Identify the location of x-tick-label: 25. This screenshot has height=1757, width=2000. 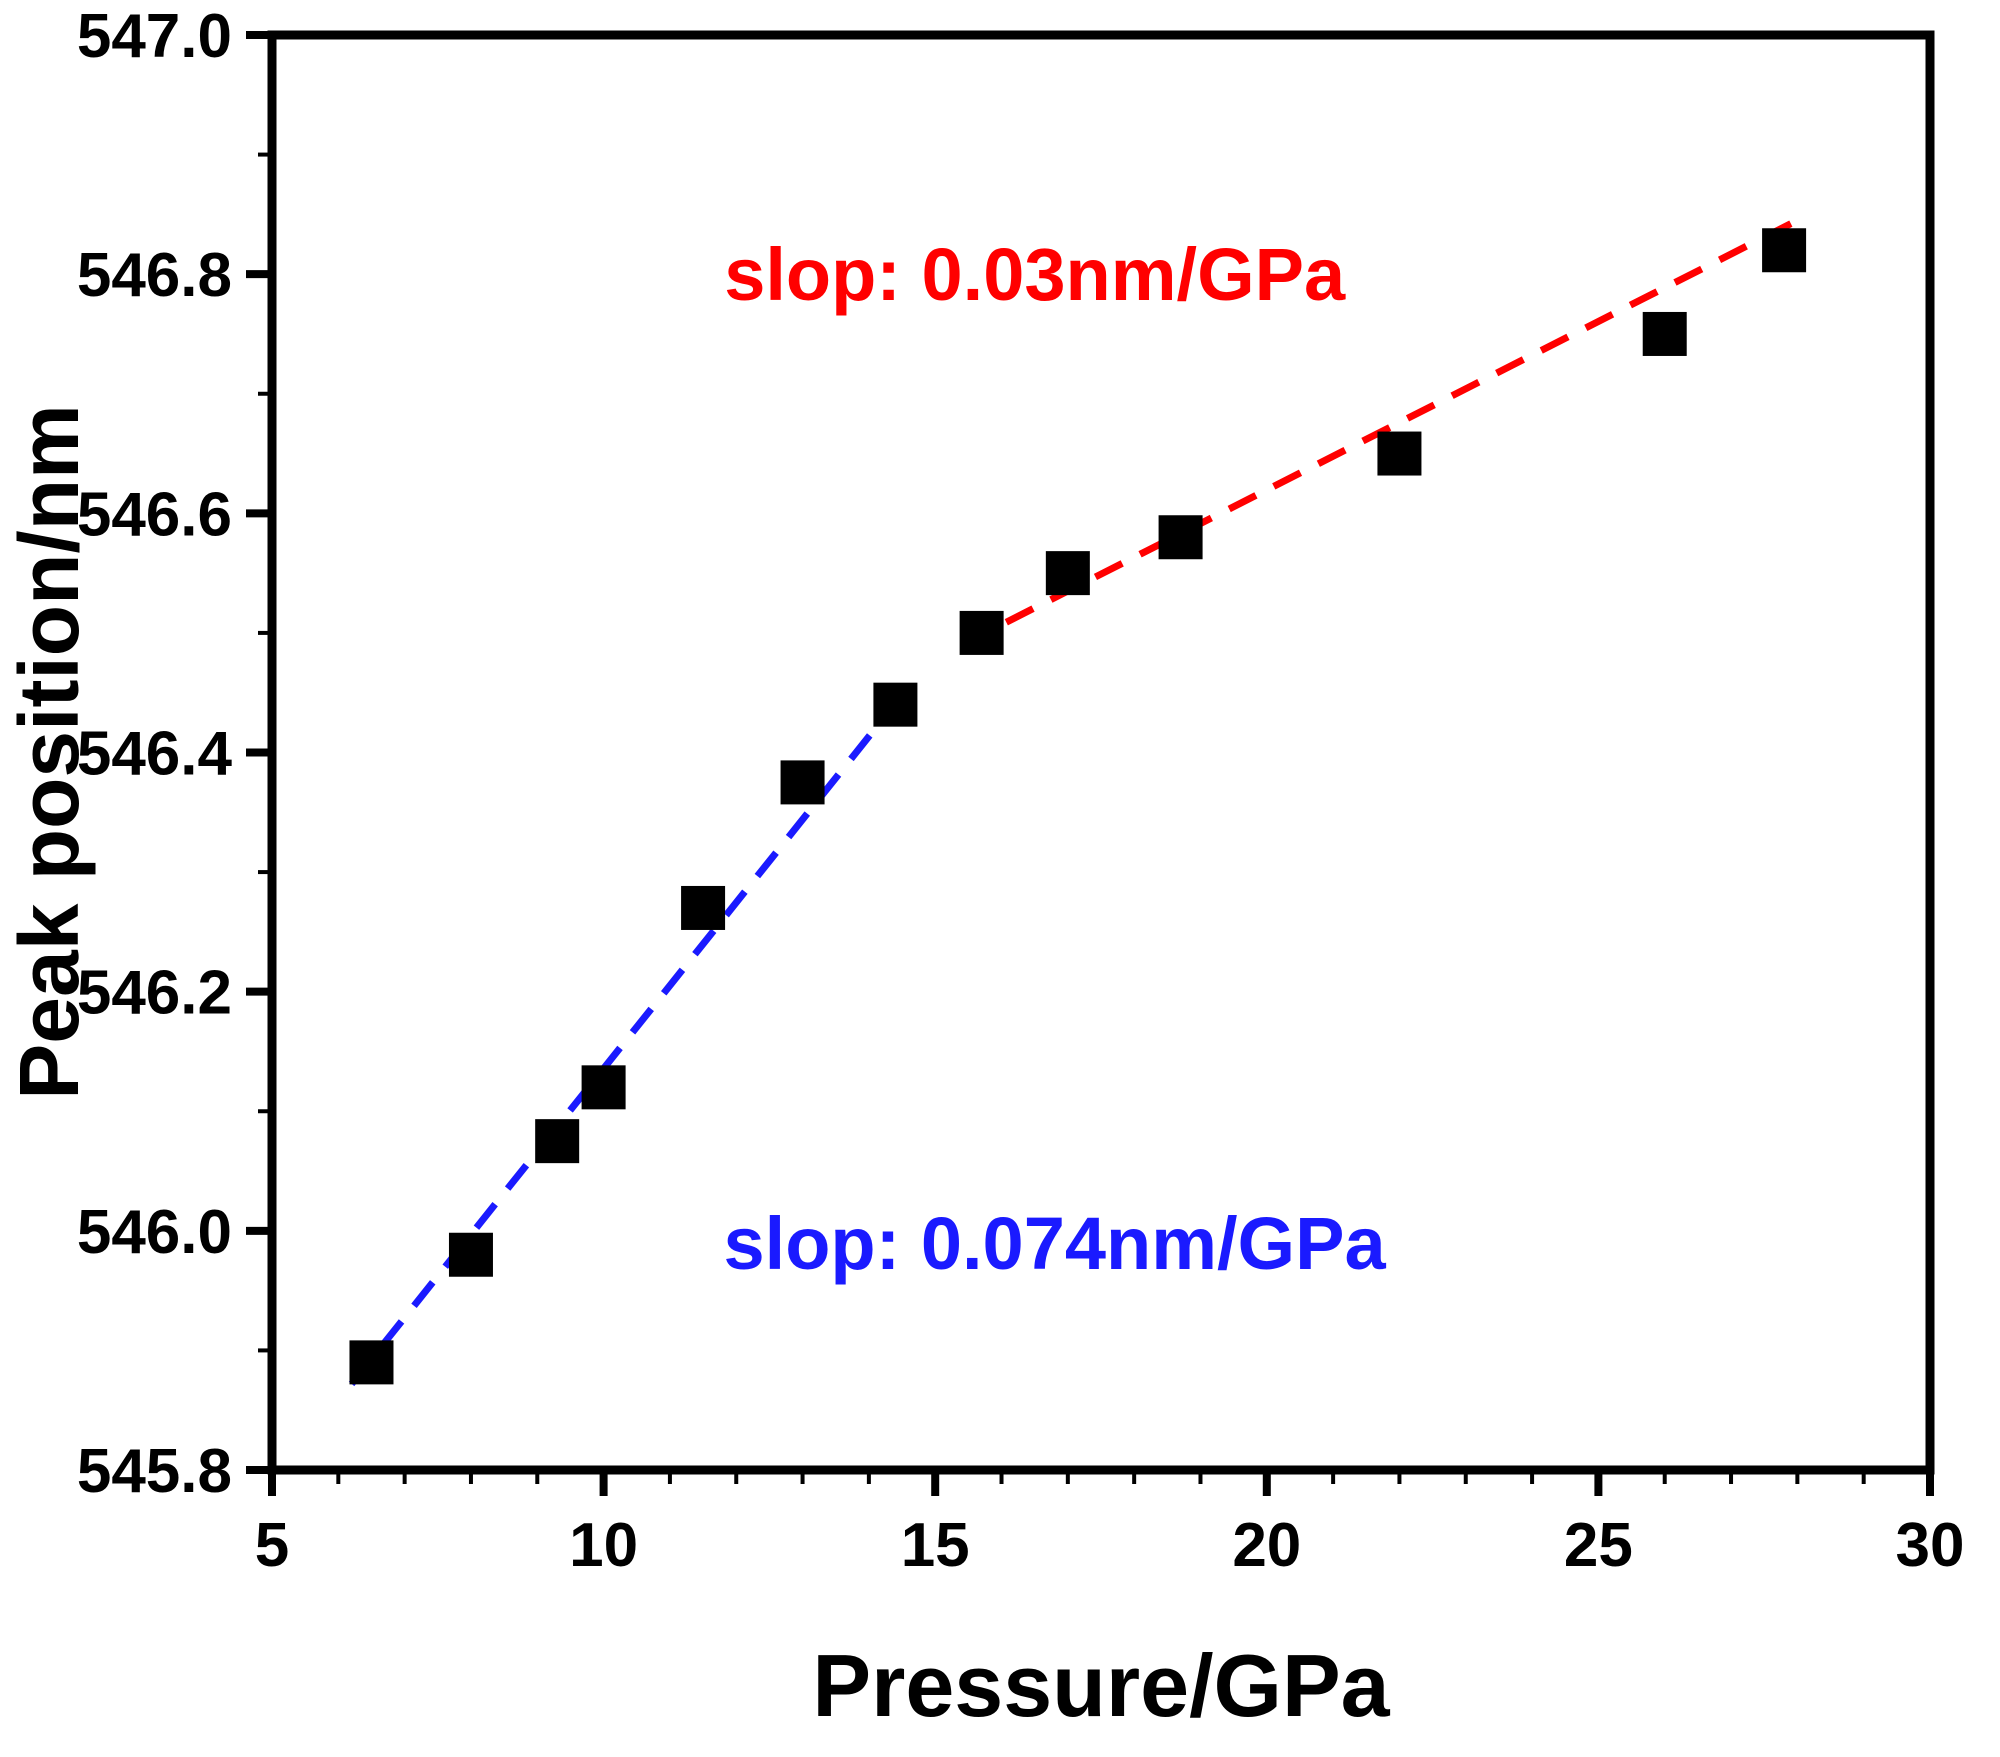
(1598, 1545).